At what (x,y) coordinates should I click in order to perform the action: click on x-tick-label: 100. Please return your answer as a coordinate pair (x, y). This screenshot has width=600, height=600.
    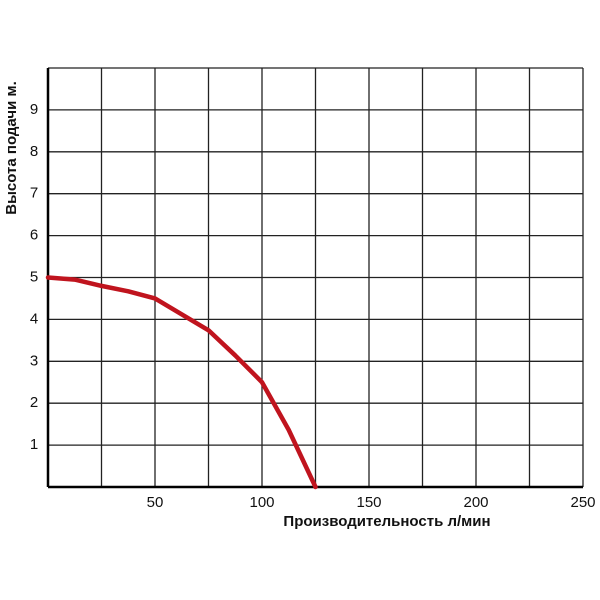
    Looking at the image, I should click on (261, 502).